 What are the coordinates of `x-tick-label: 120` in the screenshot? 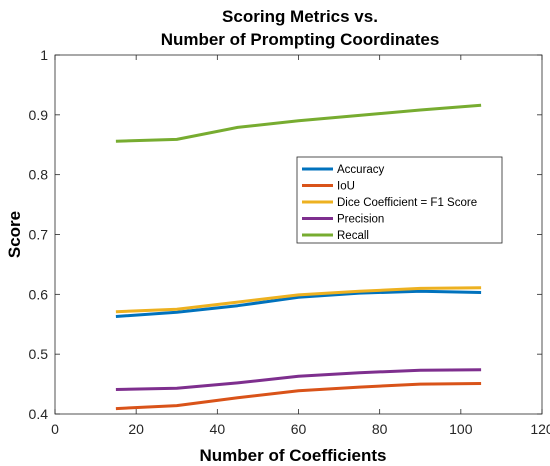 It's located at (540, 429).